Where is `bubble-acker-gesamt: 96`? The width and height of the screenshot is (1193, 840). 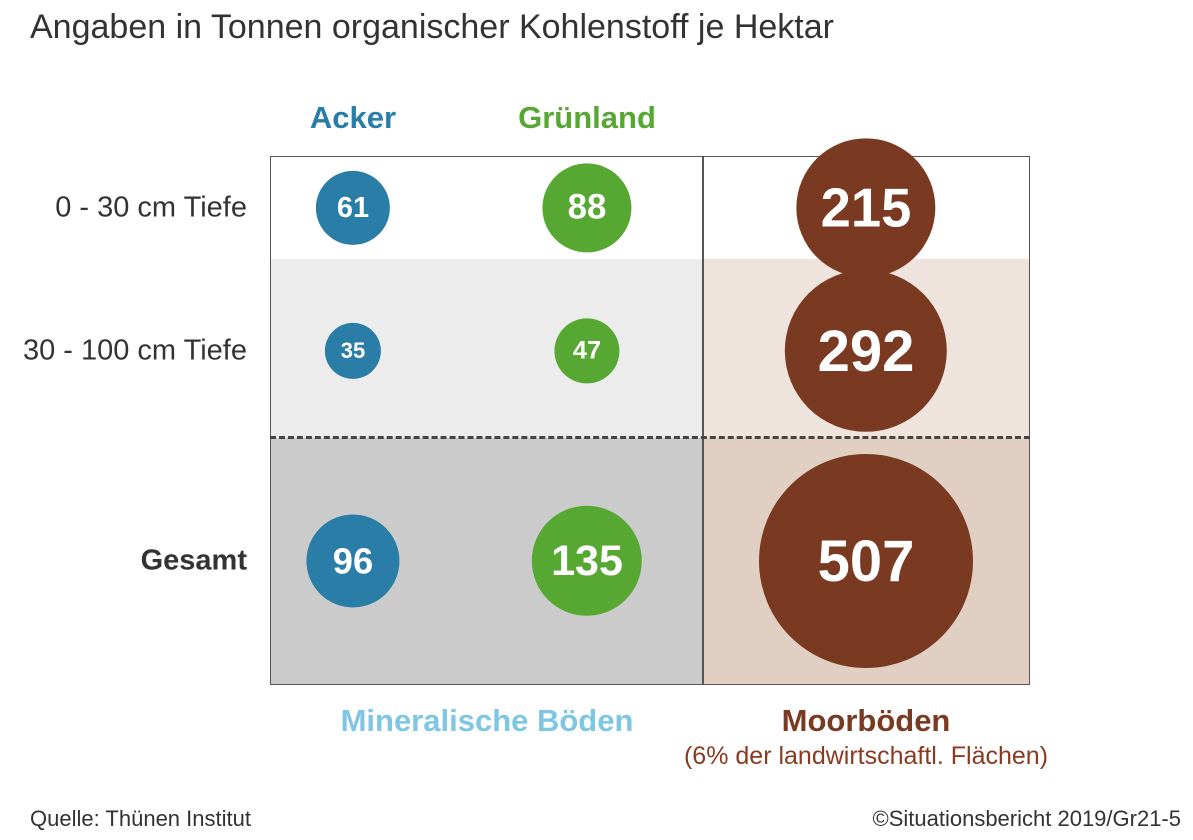 bubble-acker-gesamt: 96 is located at coordinates (353, 561).